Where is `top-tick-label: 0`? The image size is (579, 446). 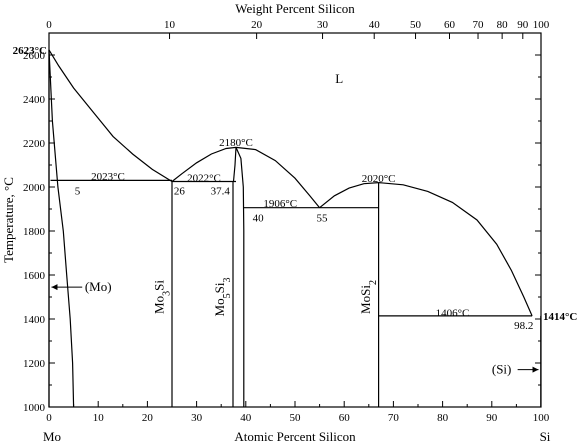
top-tick-label: 0 is located at coordinates (49, 25).